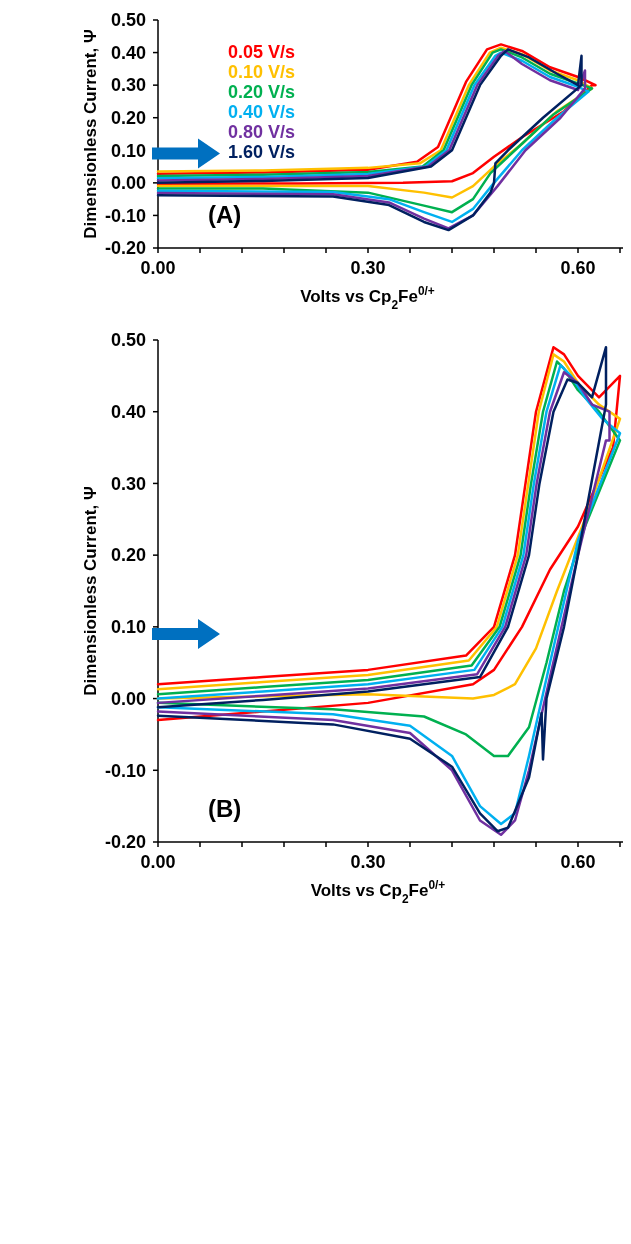  I want to click on text: 0.80 V/s, so click(262, 132).